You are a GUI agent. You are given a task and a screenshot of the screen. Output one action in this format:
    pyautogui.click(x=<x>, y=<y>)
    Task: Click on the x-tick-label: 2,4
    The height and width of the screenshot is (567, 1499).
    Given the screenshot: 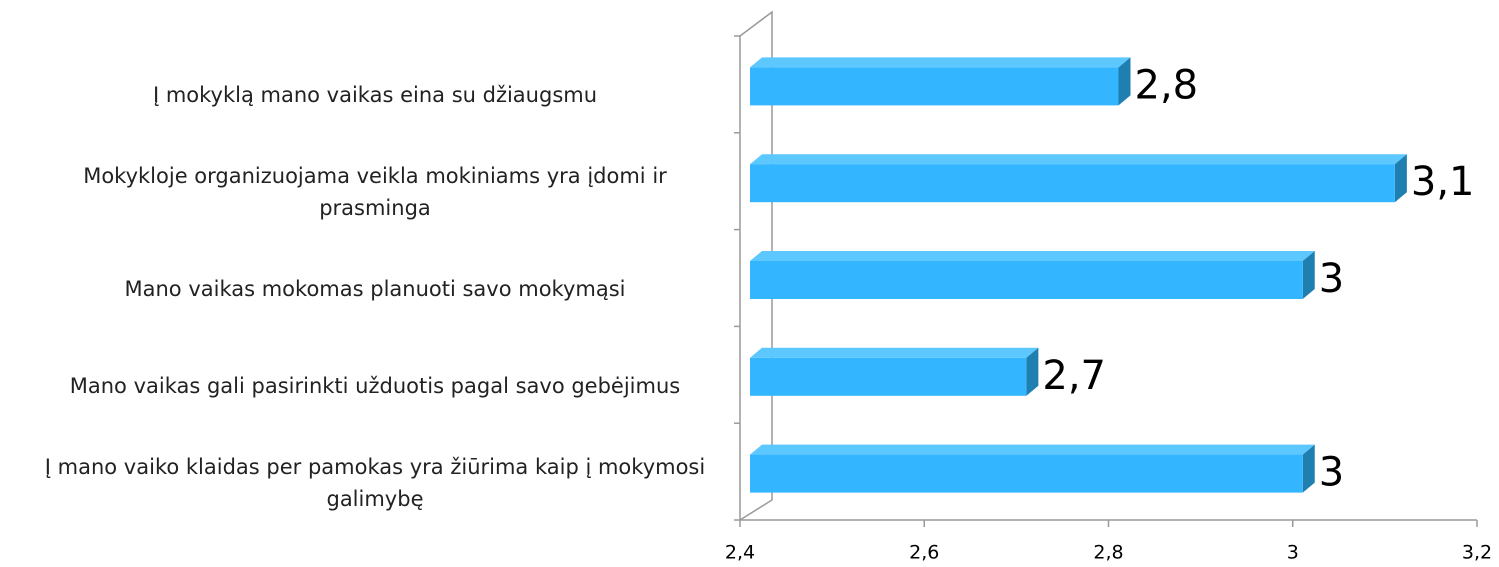 What is the action you would take?
    pyautogui.click(x=740, y=553)
    